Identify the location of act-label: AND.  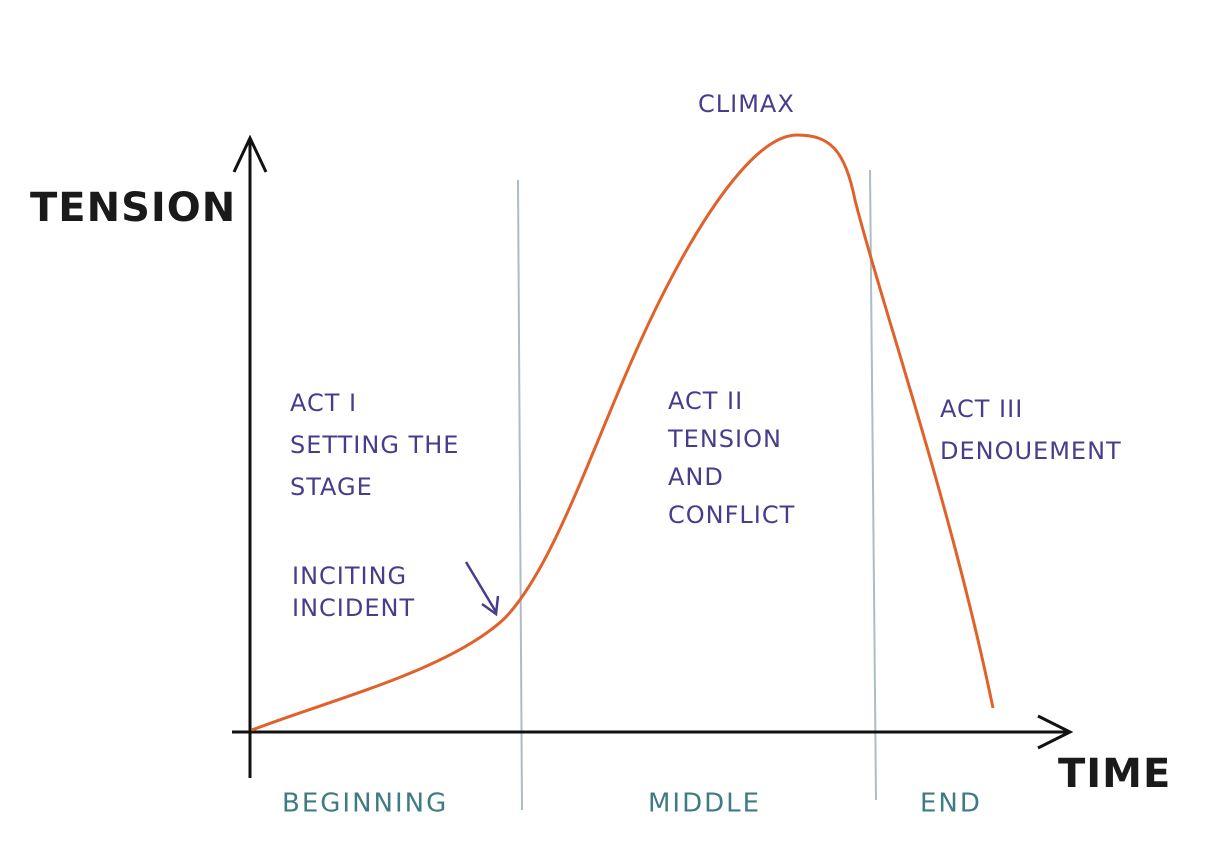
(696, 477).